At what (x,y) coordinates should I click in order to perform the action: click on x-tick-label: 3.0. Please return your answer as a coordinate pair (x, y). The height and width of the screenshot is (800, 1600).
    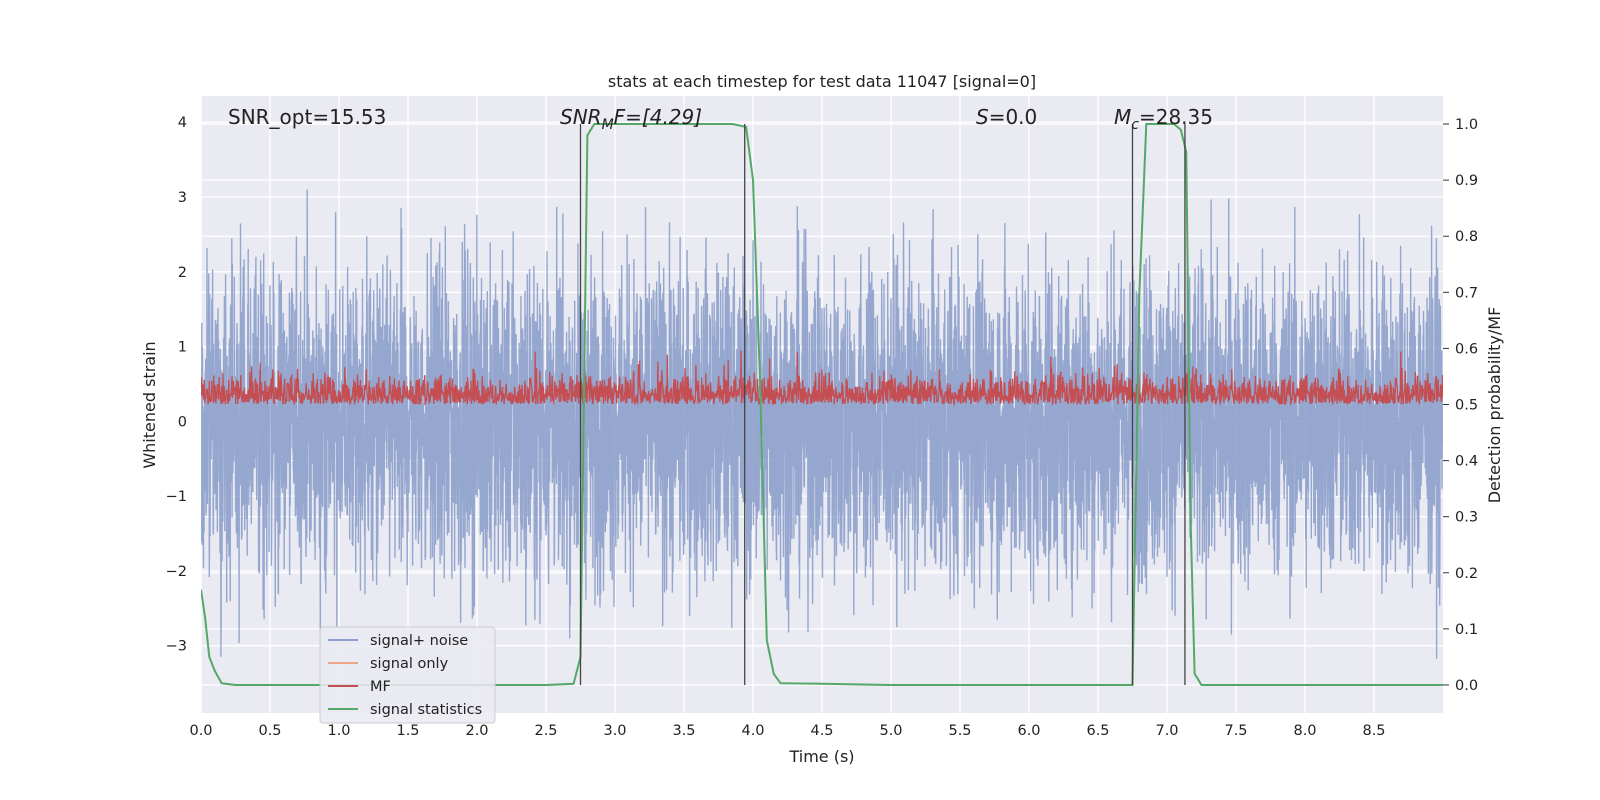
    Looking at the image, I should click on (614, 731).